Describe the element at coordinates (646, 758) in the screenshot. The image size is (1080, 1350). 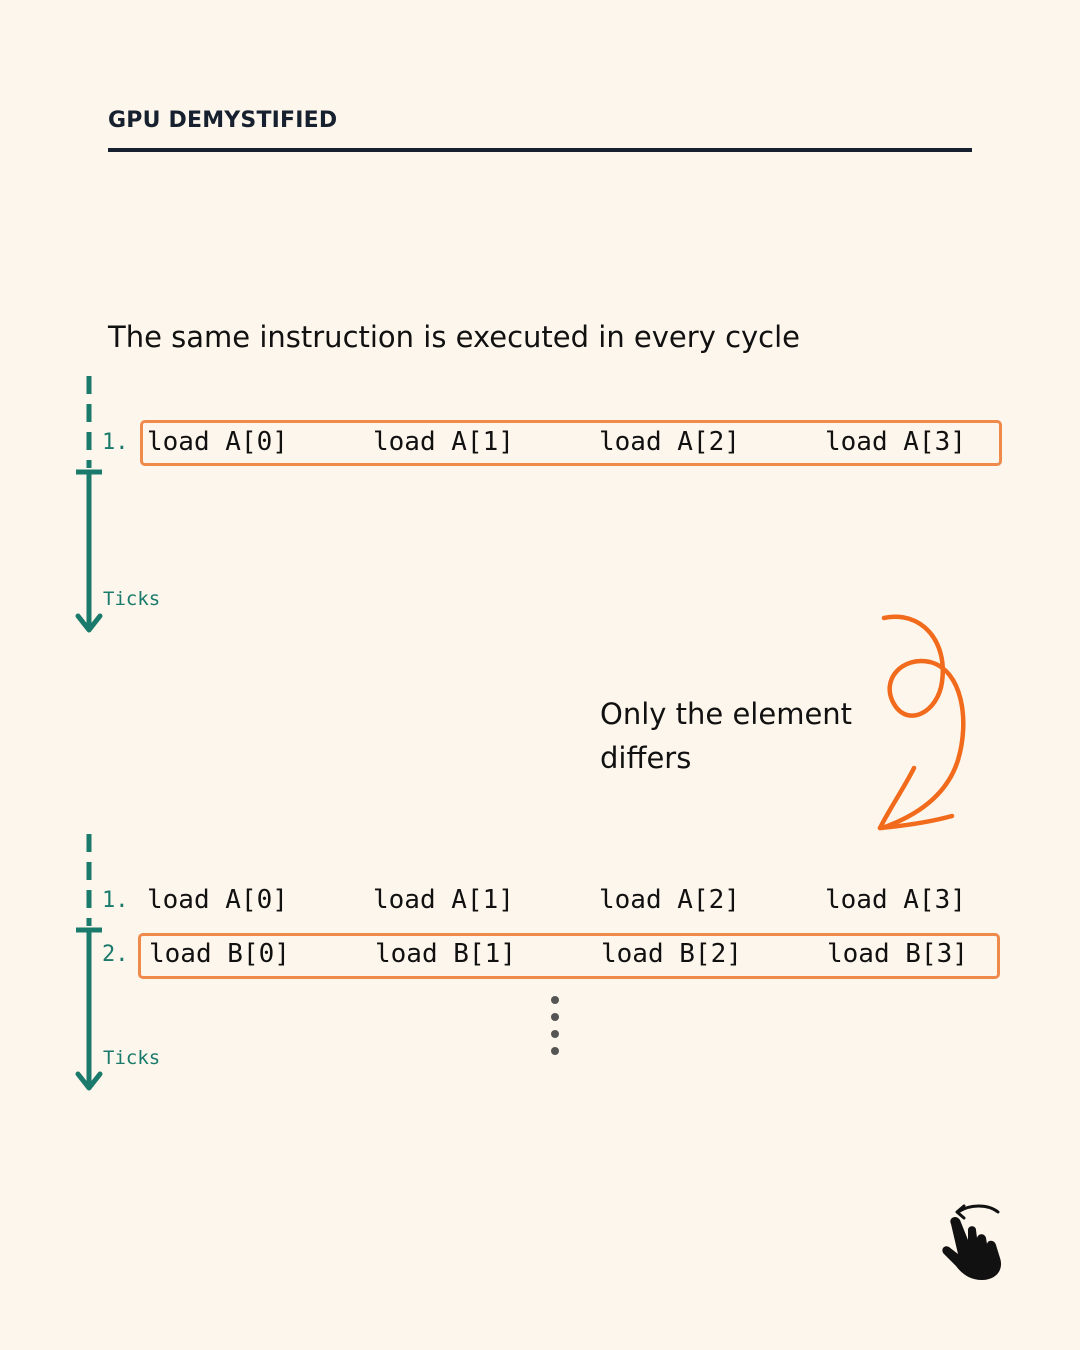
I see `note-line-2: differs` at that location.